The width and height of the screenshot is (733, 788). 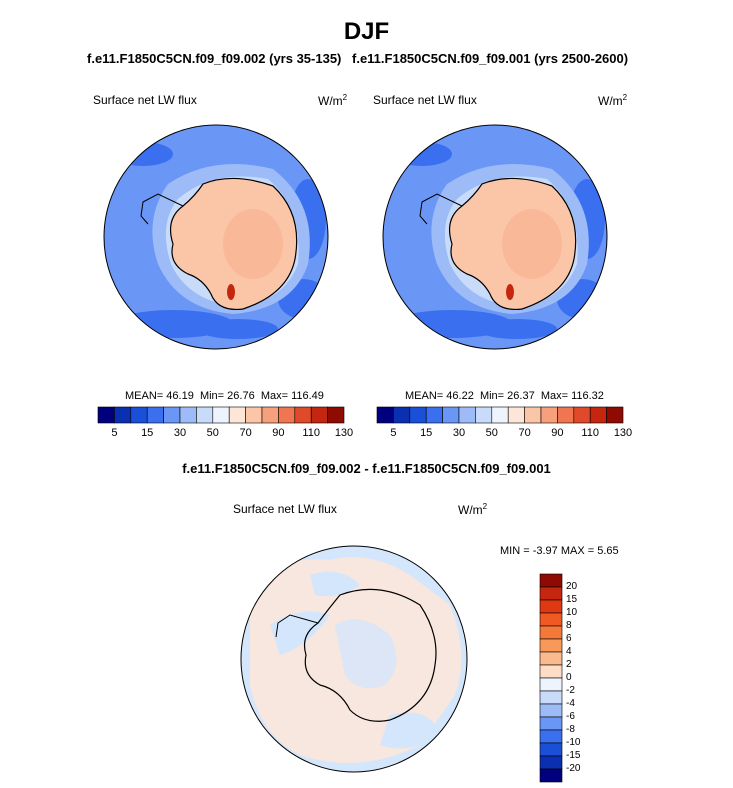 I want to click on colorbar-tick-label: -15, so click(x=573, y=755).